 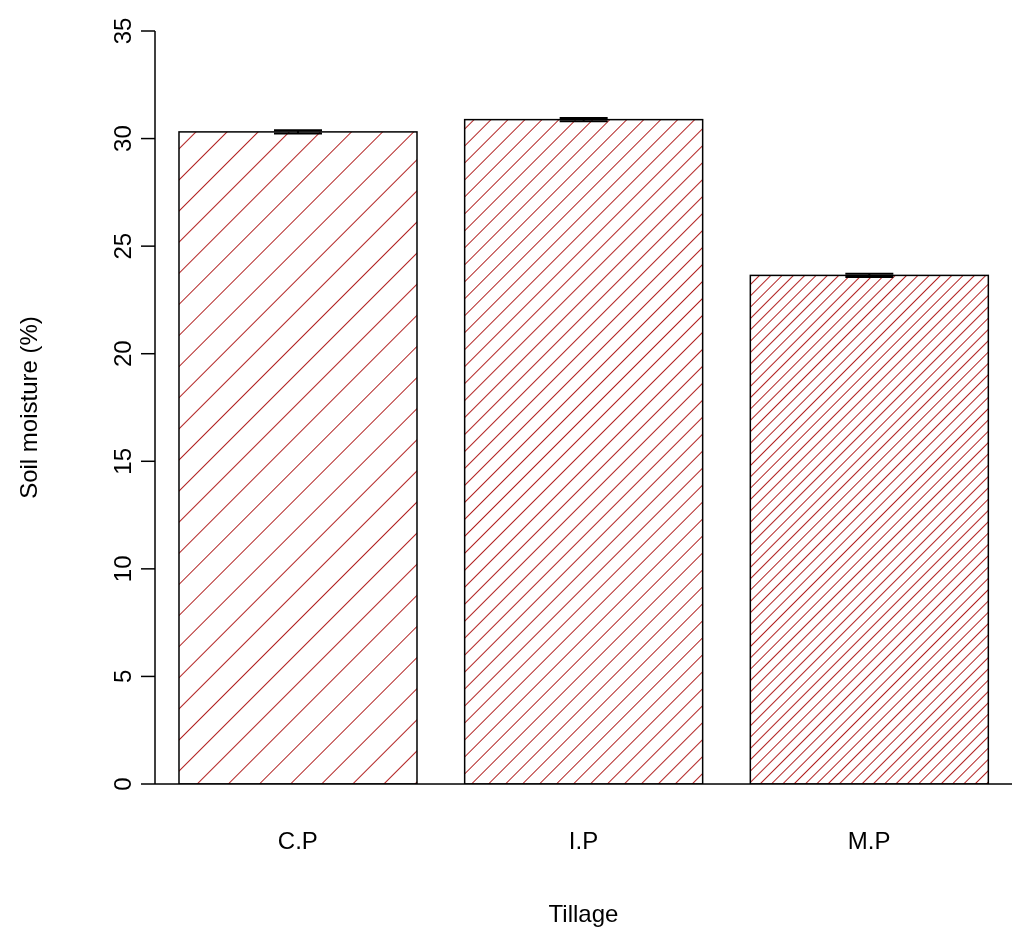 I want to click on y-tick-label: 0, so click(x=122, y=784).